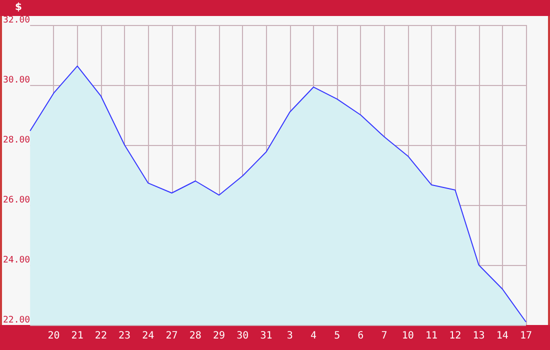 The width and height of the screenshot is (550, 350). What do you see at coordinates (337, 336) in the screenshot?
I see `x-tick-label: 5` at bounding box center [337, 336].